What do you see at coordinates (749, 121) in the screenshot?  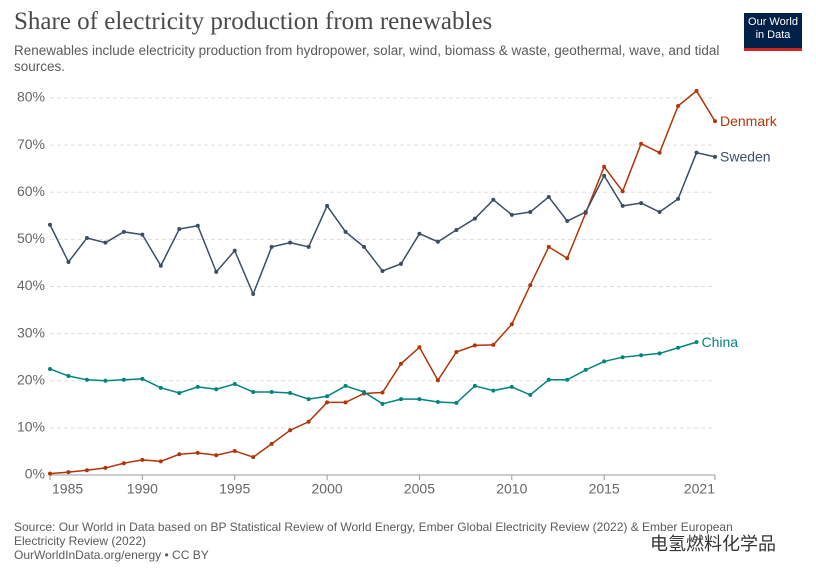 I see `series-label: Denmark` at bounding box center [749, 121].